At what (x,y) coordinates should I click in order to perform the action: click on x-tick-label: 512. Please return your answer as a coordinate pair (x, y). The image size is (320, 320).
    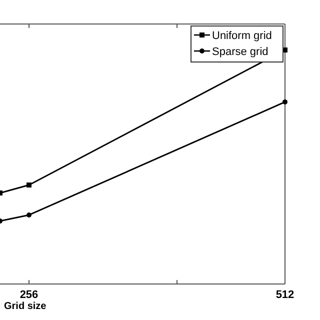
    Looking at the image, I should click on (285, 295).